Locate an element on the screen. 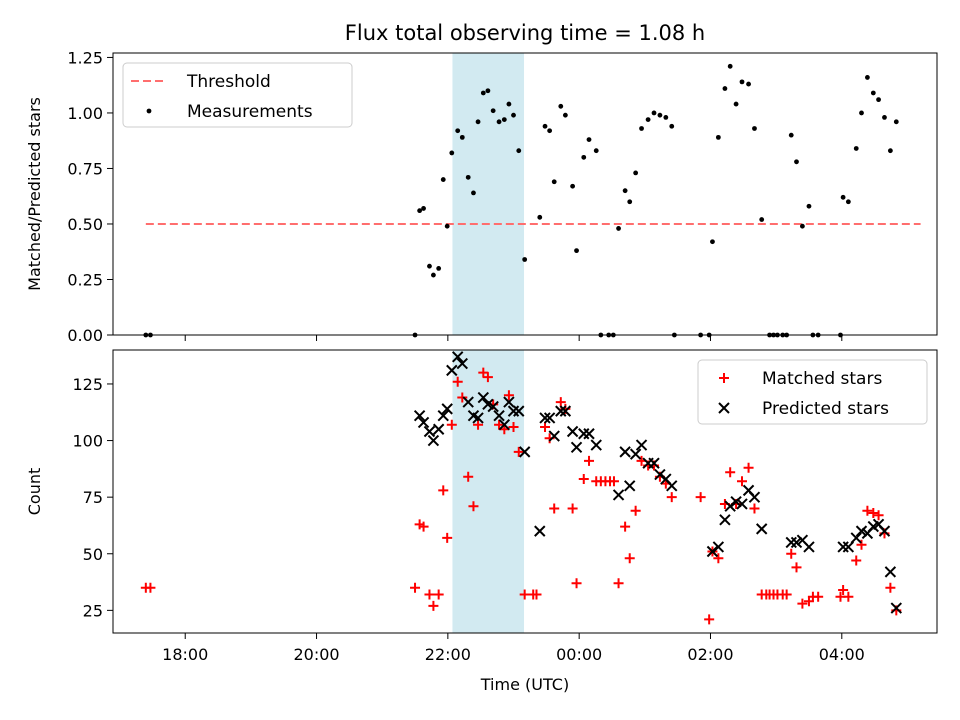 The image size is (960, 720). ratio-legend-label: Threshold is located at coordinates (228, 82).